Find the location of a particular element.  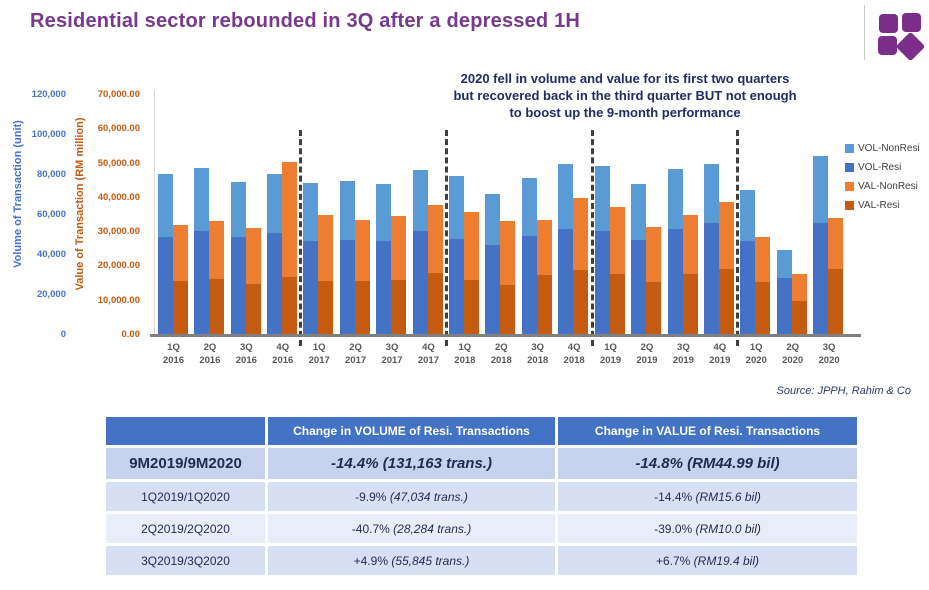

volume-tick-label: 60,000 is located at coordinates (51, 214).